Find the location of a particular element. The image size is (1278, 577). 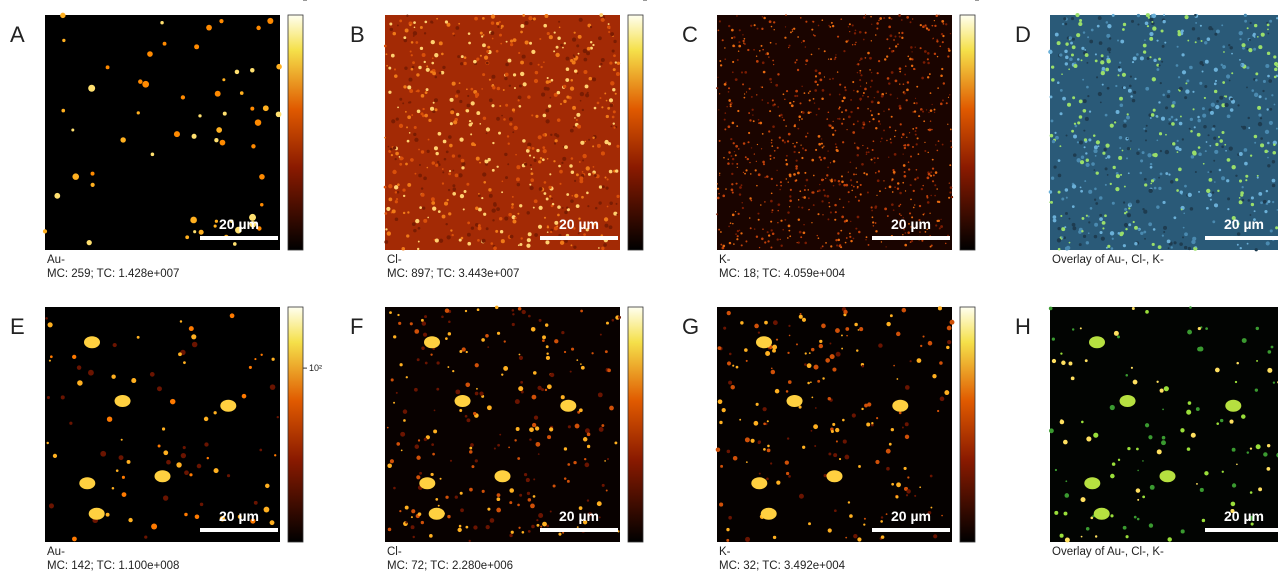

caption: MC: 259; TC: 1.428e+007 is located at coordinates (113, 274).